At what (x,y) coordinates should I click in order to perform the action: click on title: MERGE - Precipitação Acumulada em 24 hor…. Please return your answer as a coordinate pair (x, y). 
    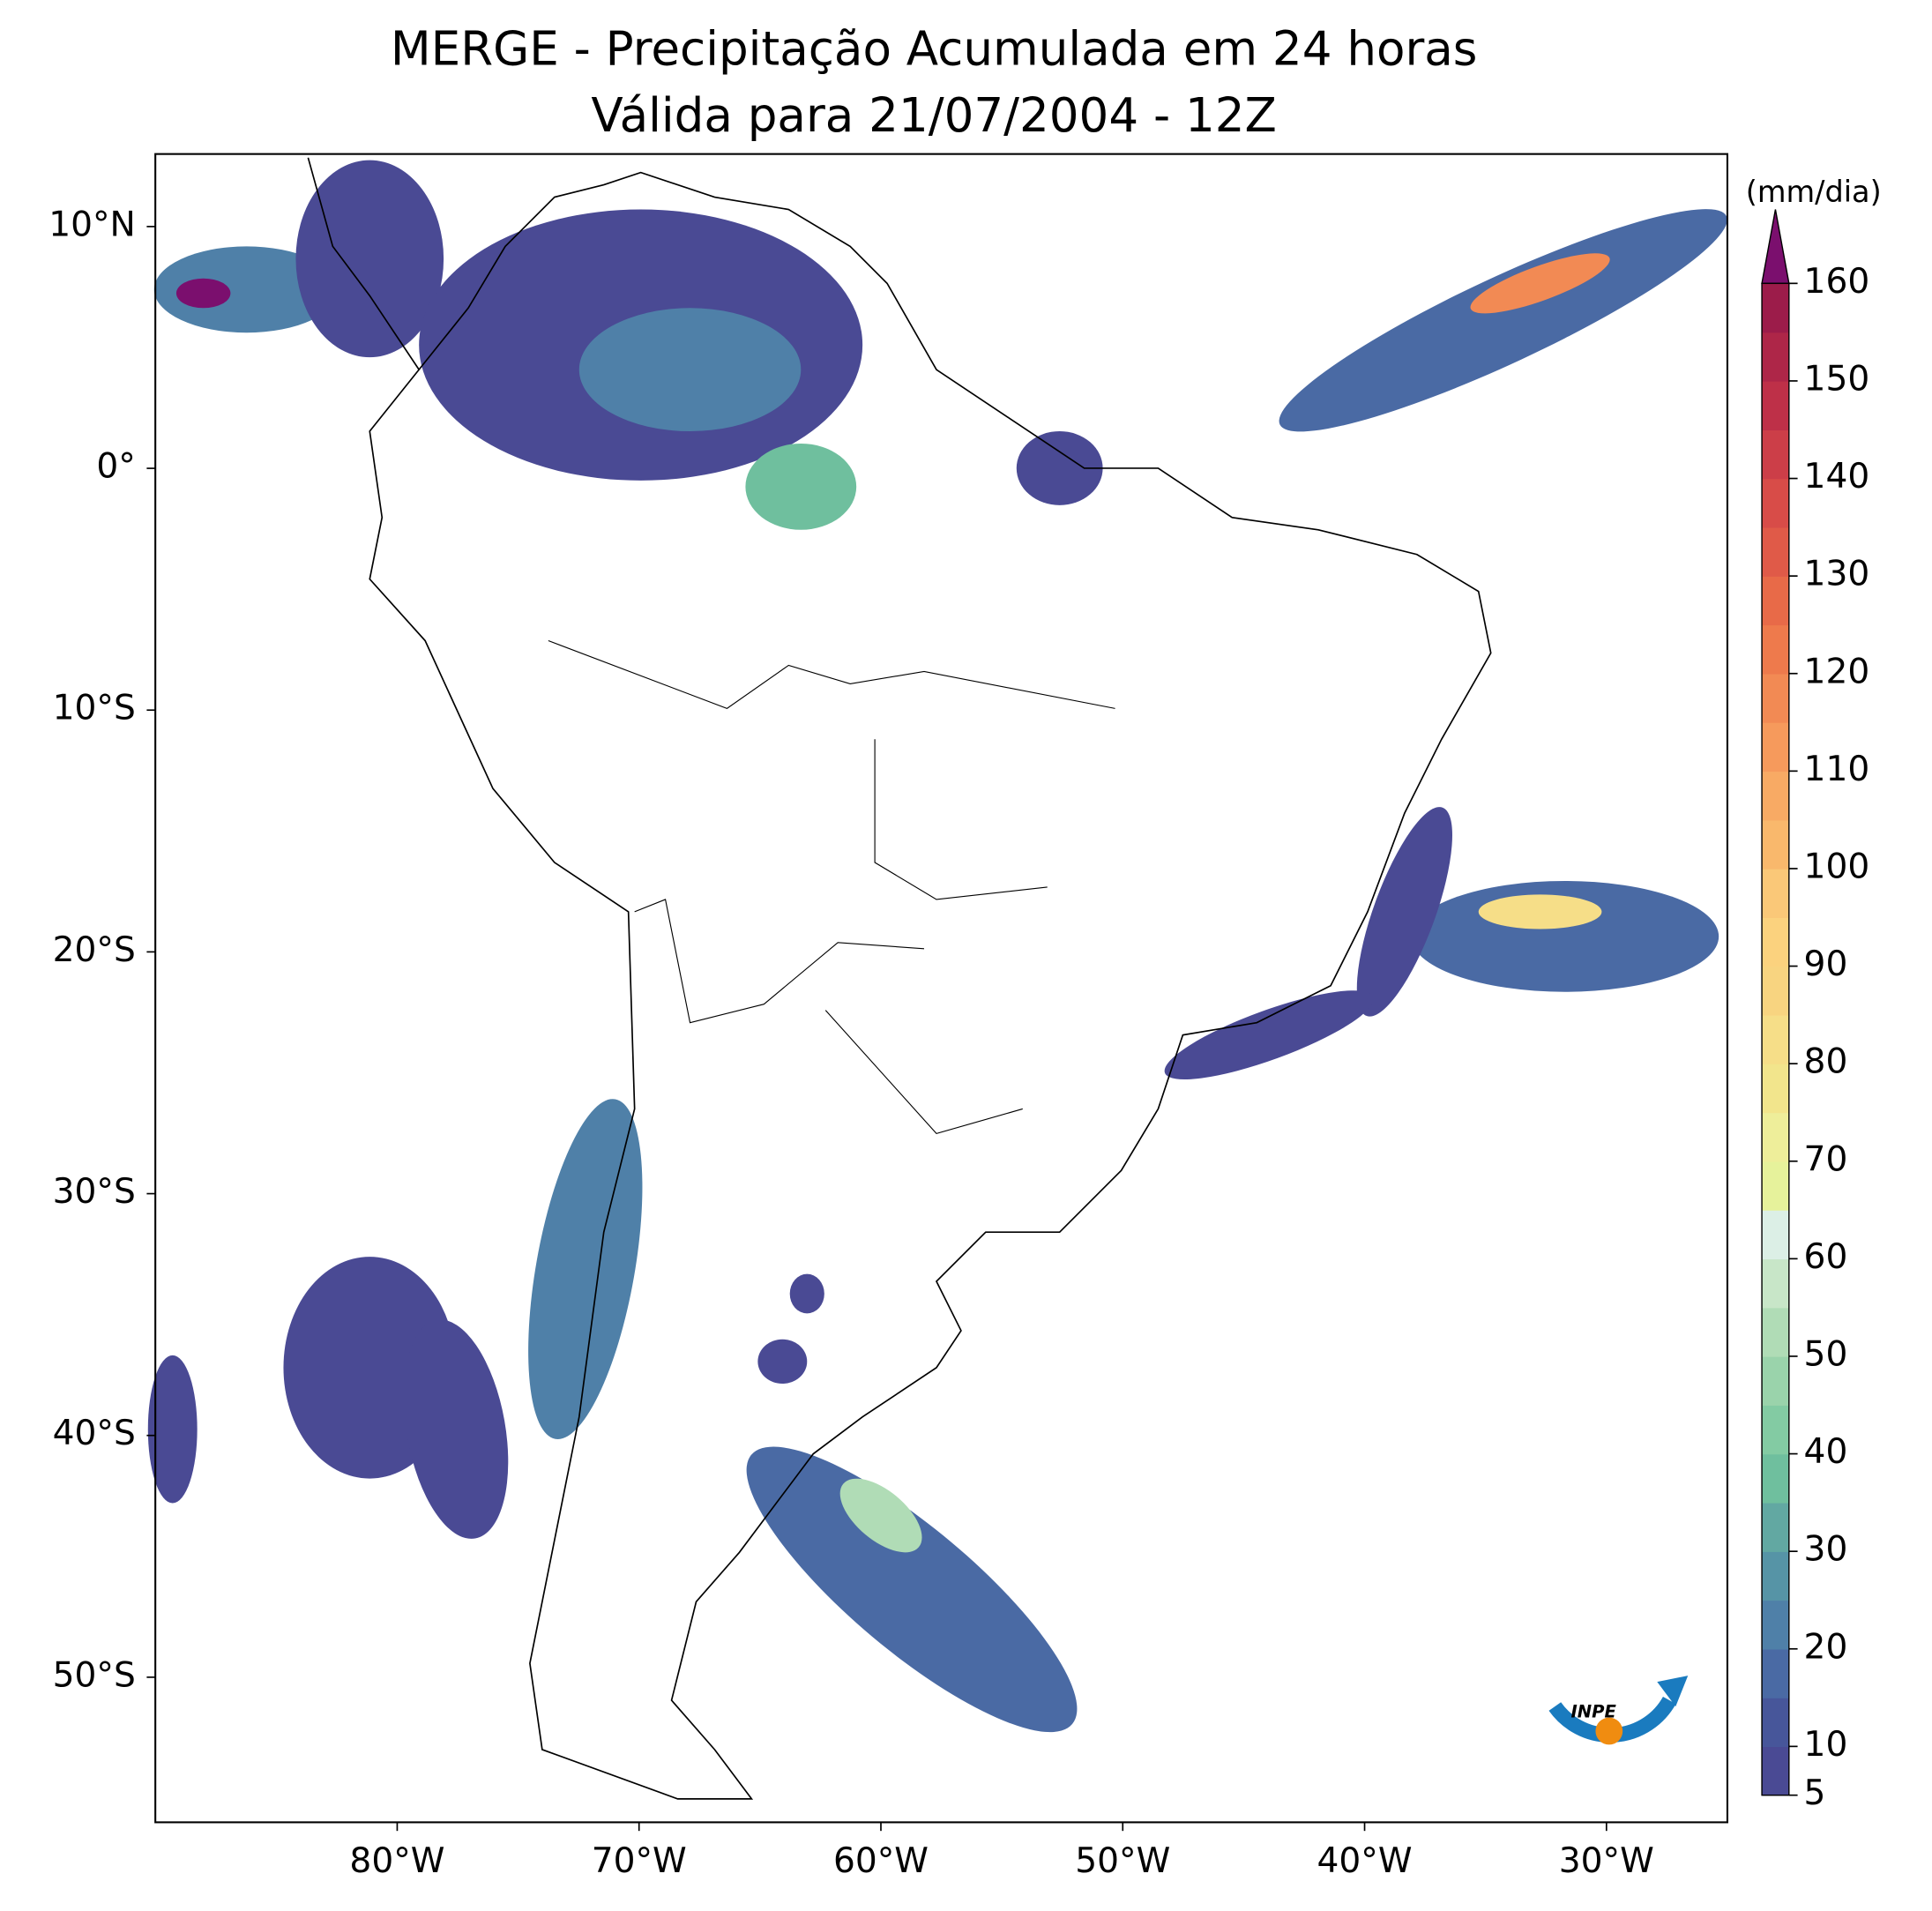
    Looking at the image, I should click on (934, 49).